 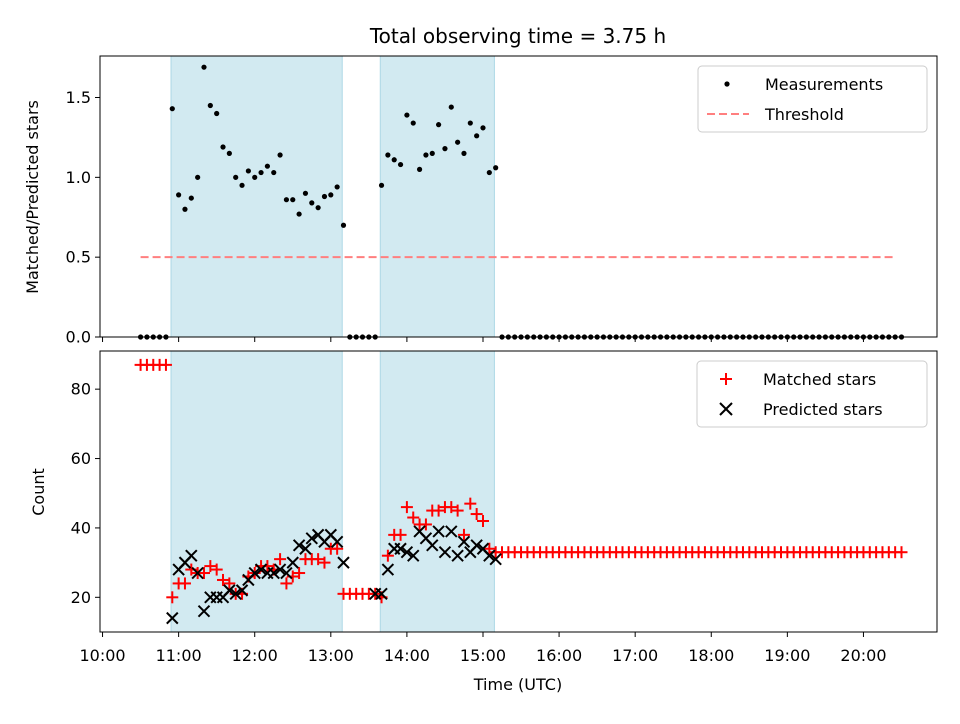 What do you see at coordinates (331, 655) in the screenshot?
I see `bottom-xtick-label-3: 13:00` at bounding box center [331, 655].